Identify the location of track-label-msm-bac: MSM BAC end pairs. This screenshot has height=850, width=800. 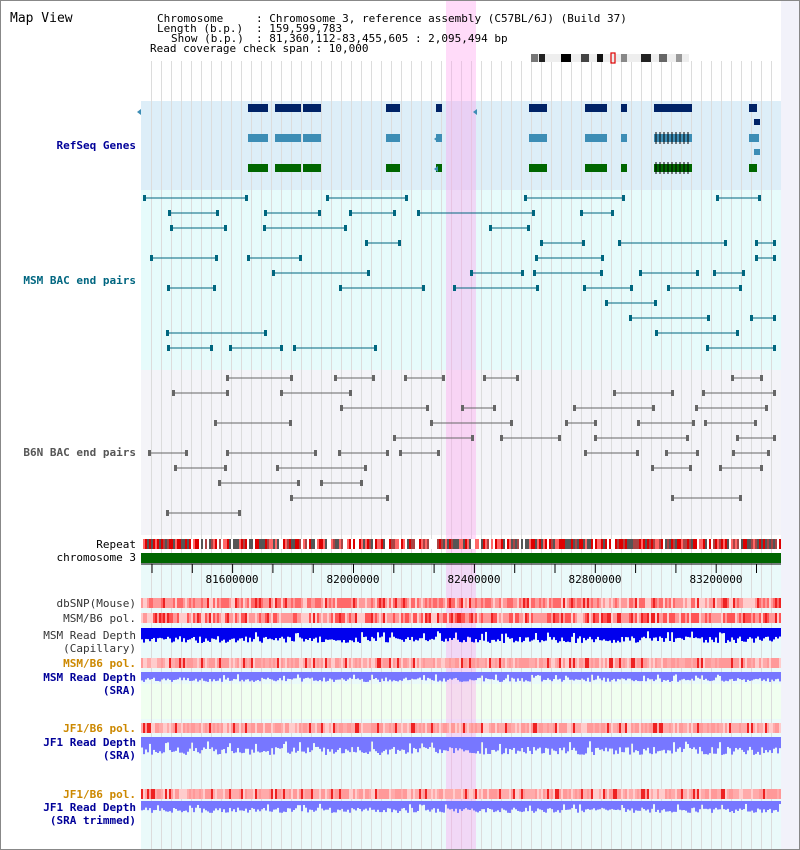
(79, 280).